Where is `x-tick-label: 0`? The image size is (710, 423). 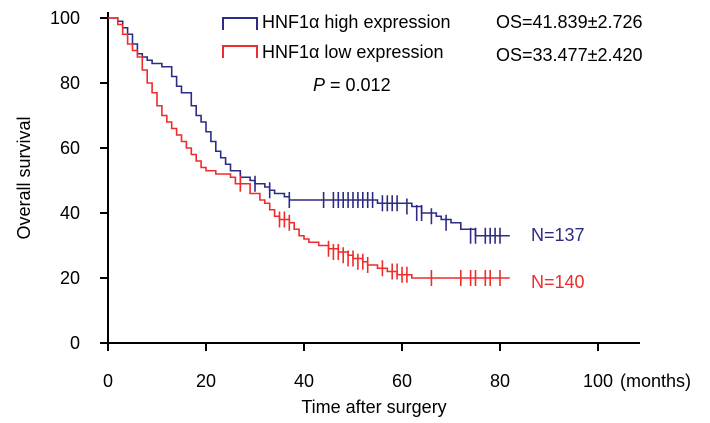
x-tick-label: 0 is located at coordinates (108, 381).